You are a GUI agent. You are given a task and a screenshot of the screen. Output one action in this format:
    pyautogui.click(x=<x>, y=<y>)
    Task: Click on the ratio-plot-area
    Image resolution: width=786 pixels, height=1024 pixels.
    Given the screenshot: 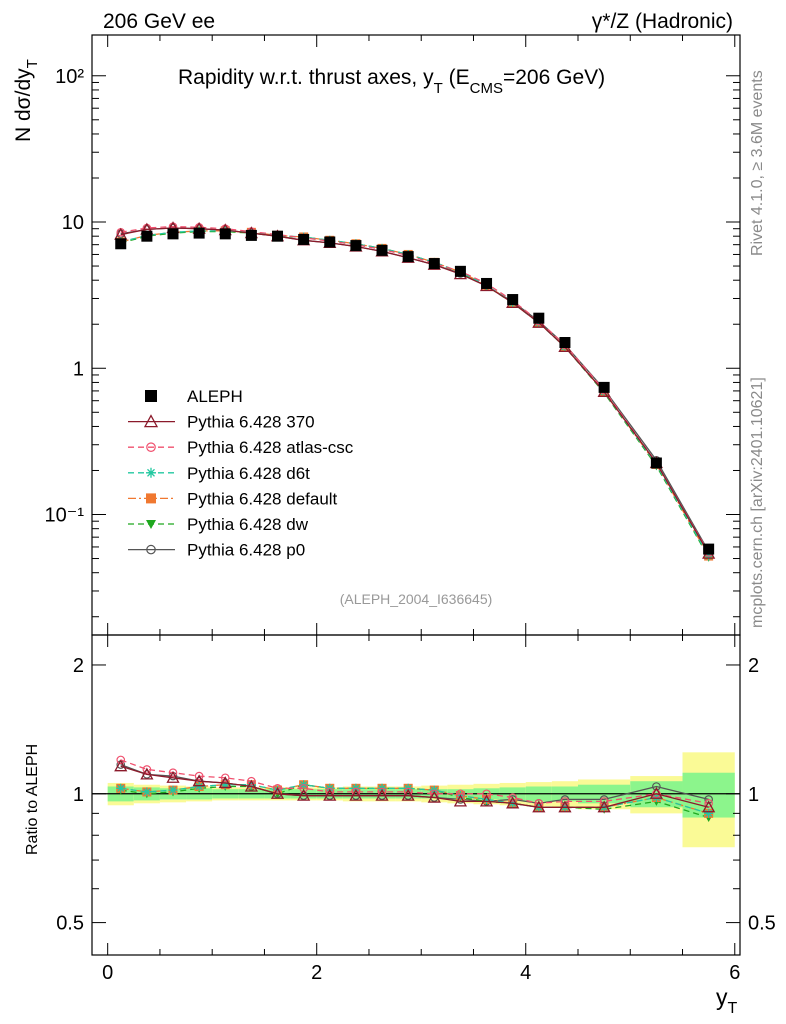 What is the action you would take?
    pyautogui.click(x=416, y=800)
    